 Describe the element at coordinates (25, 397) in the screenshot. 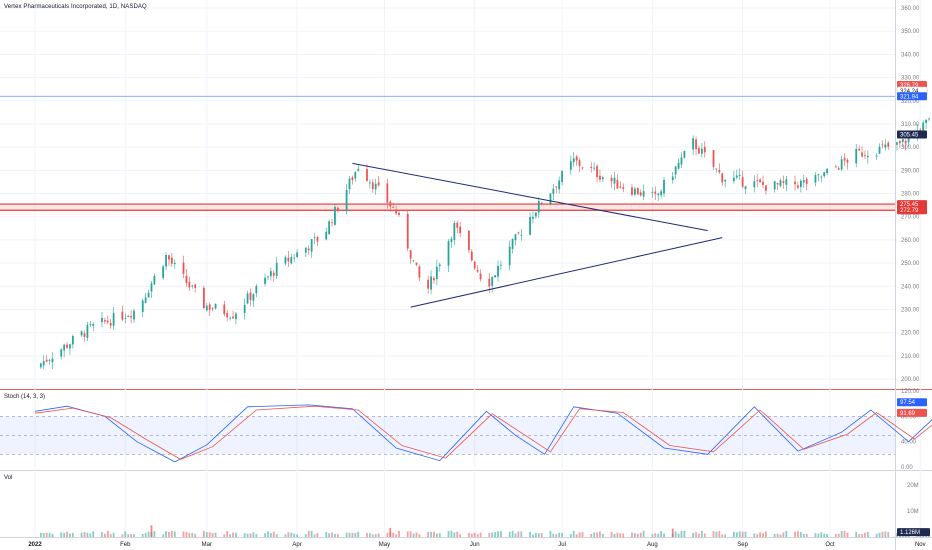

I see `stoch-indicator-label: Stoch (14, 3, 3)` at that location.